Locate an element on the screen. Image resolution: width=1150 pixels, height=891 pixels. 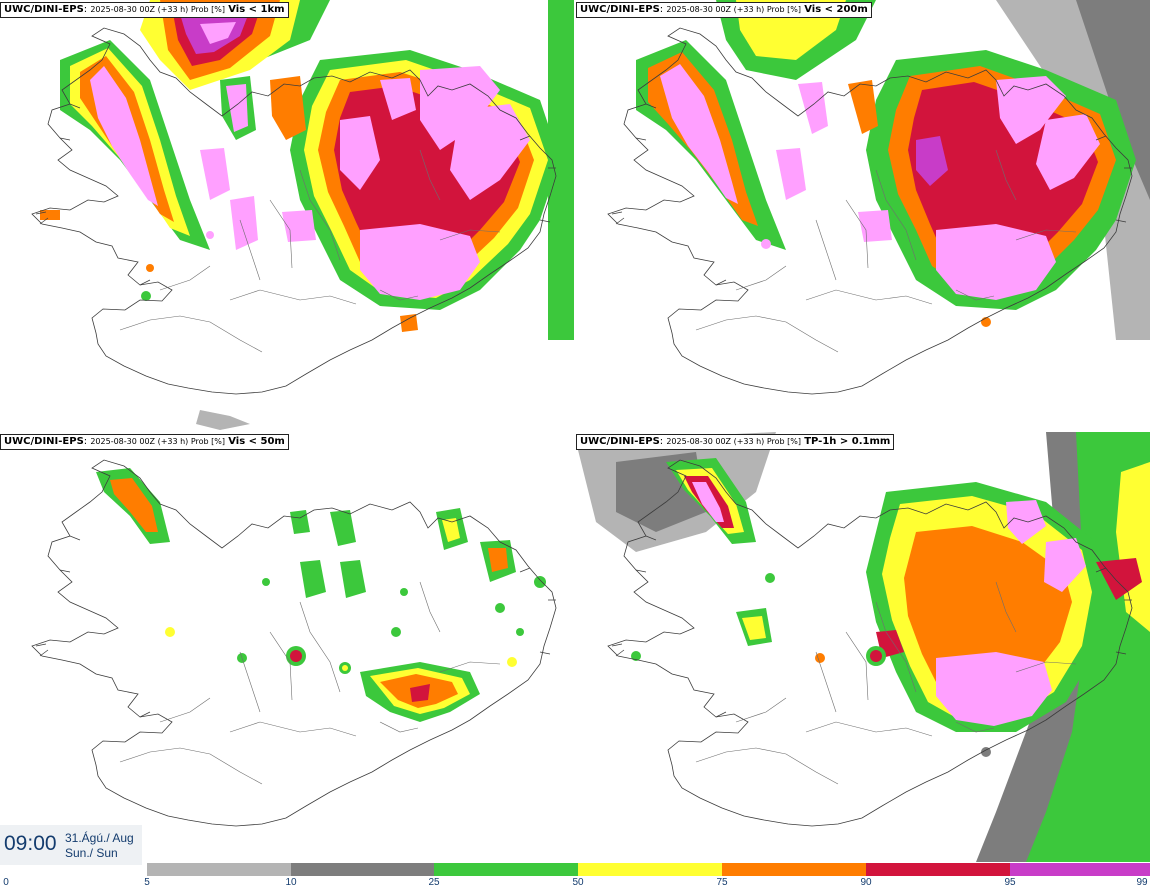
legend-tick-label: 95 is located at coordinates (1010, 882).